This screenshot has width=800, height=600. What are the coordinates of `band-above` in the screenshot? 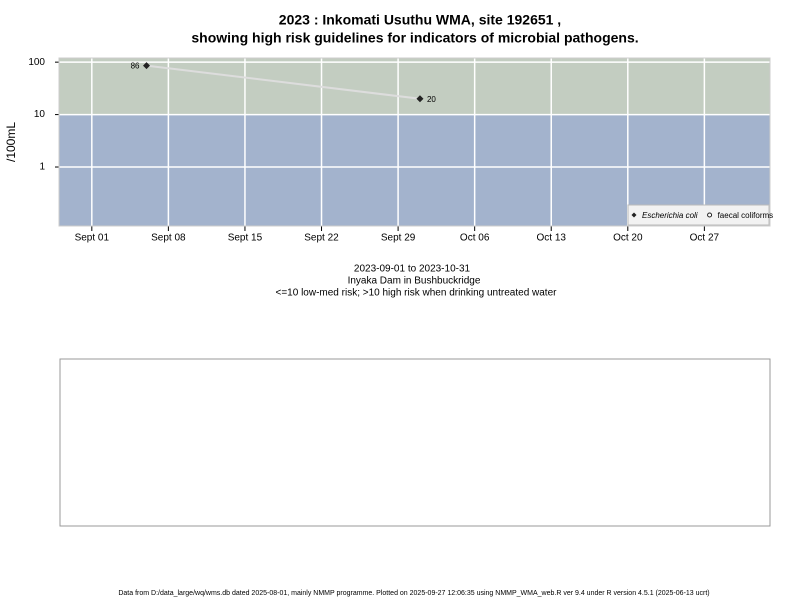 It's located at (414, 86).